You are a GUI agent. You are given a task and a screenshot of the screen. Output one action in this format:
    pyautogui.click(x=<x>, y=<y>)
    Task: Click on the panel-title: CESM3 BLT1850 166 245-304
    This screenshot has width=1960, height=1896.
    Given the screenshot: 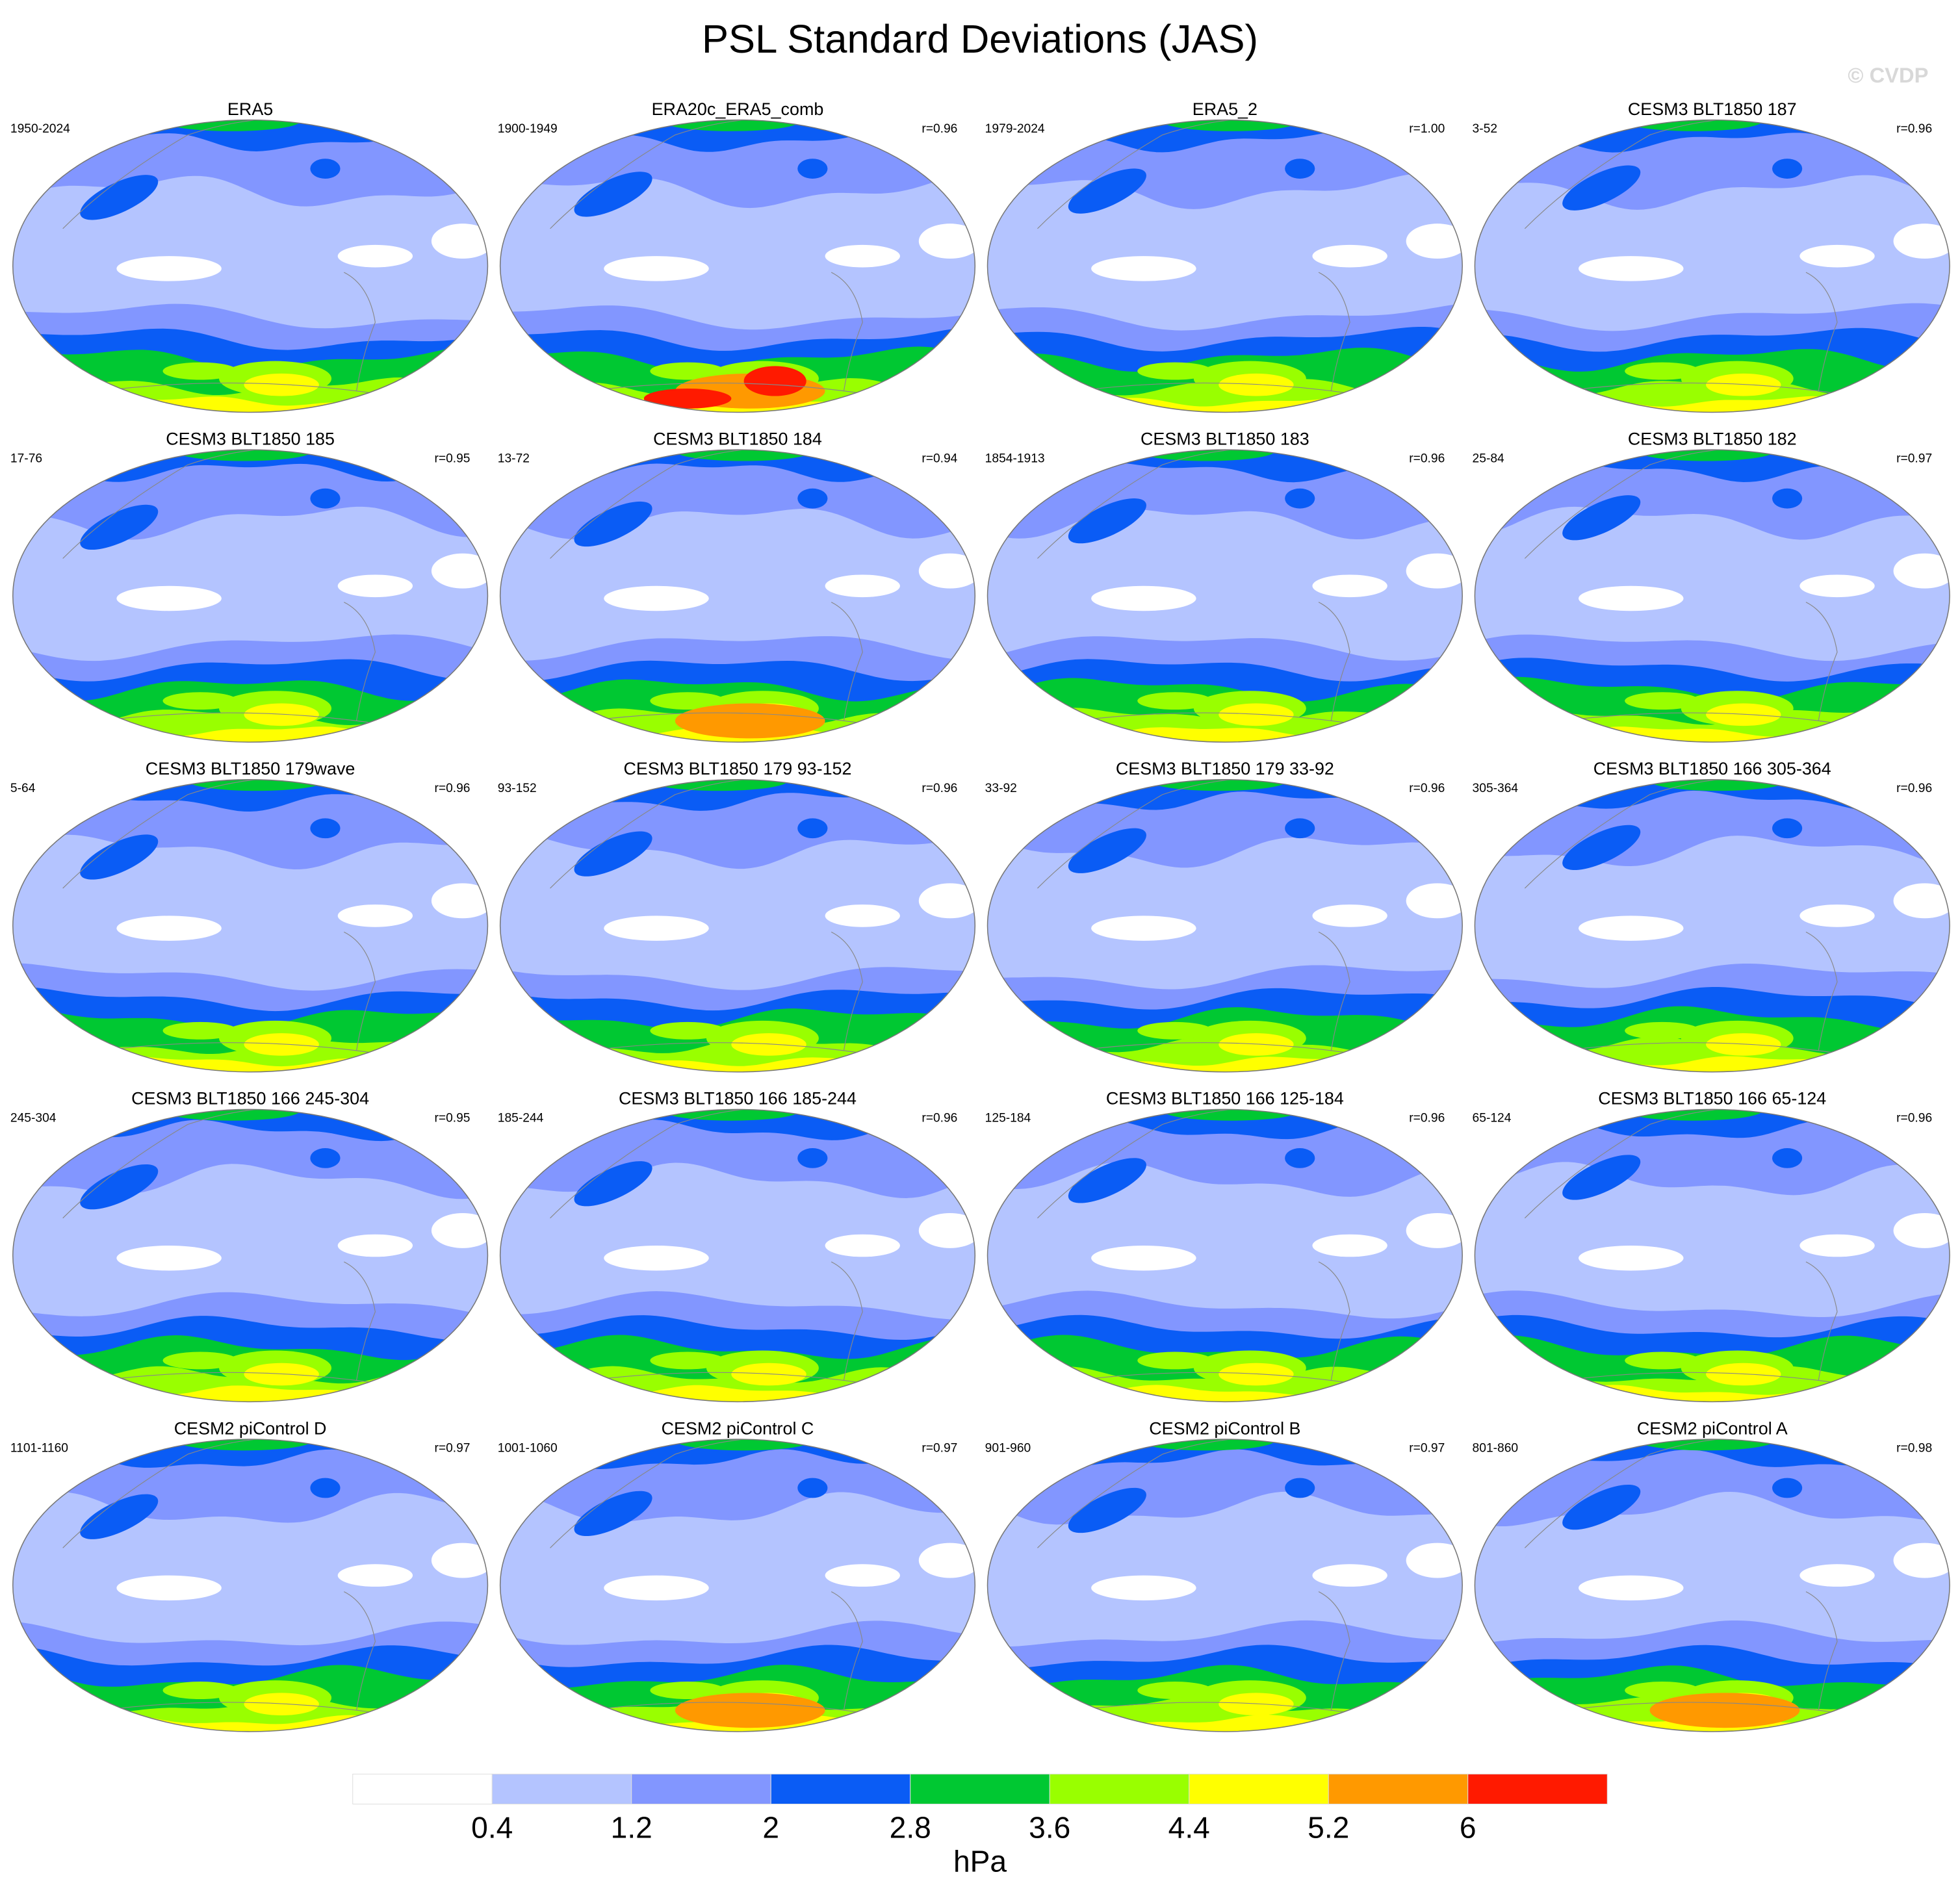 What is the action you would take?
    pyautogui.click(x=250, y=1098)
    